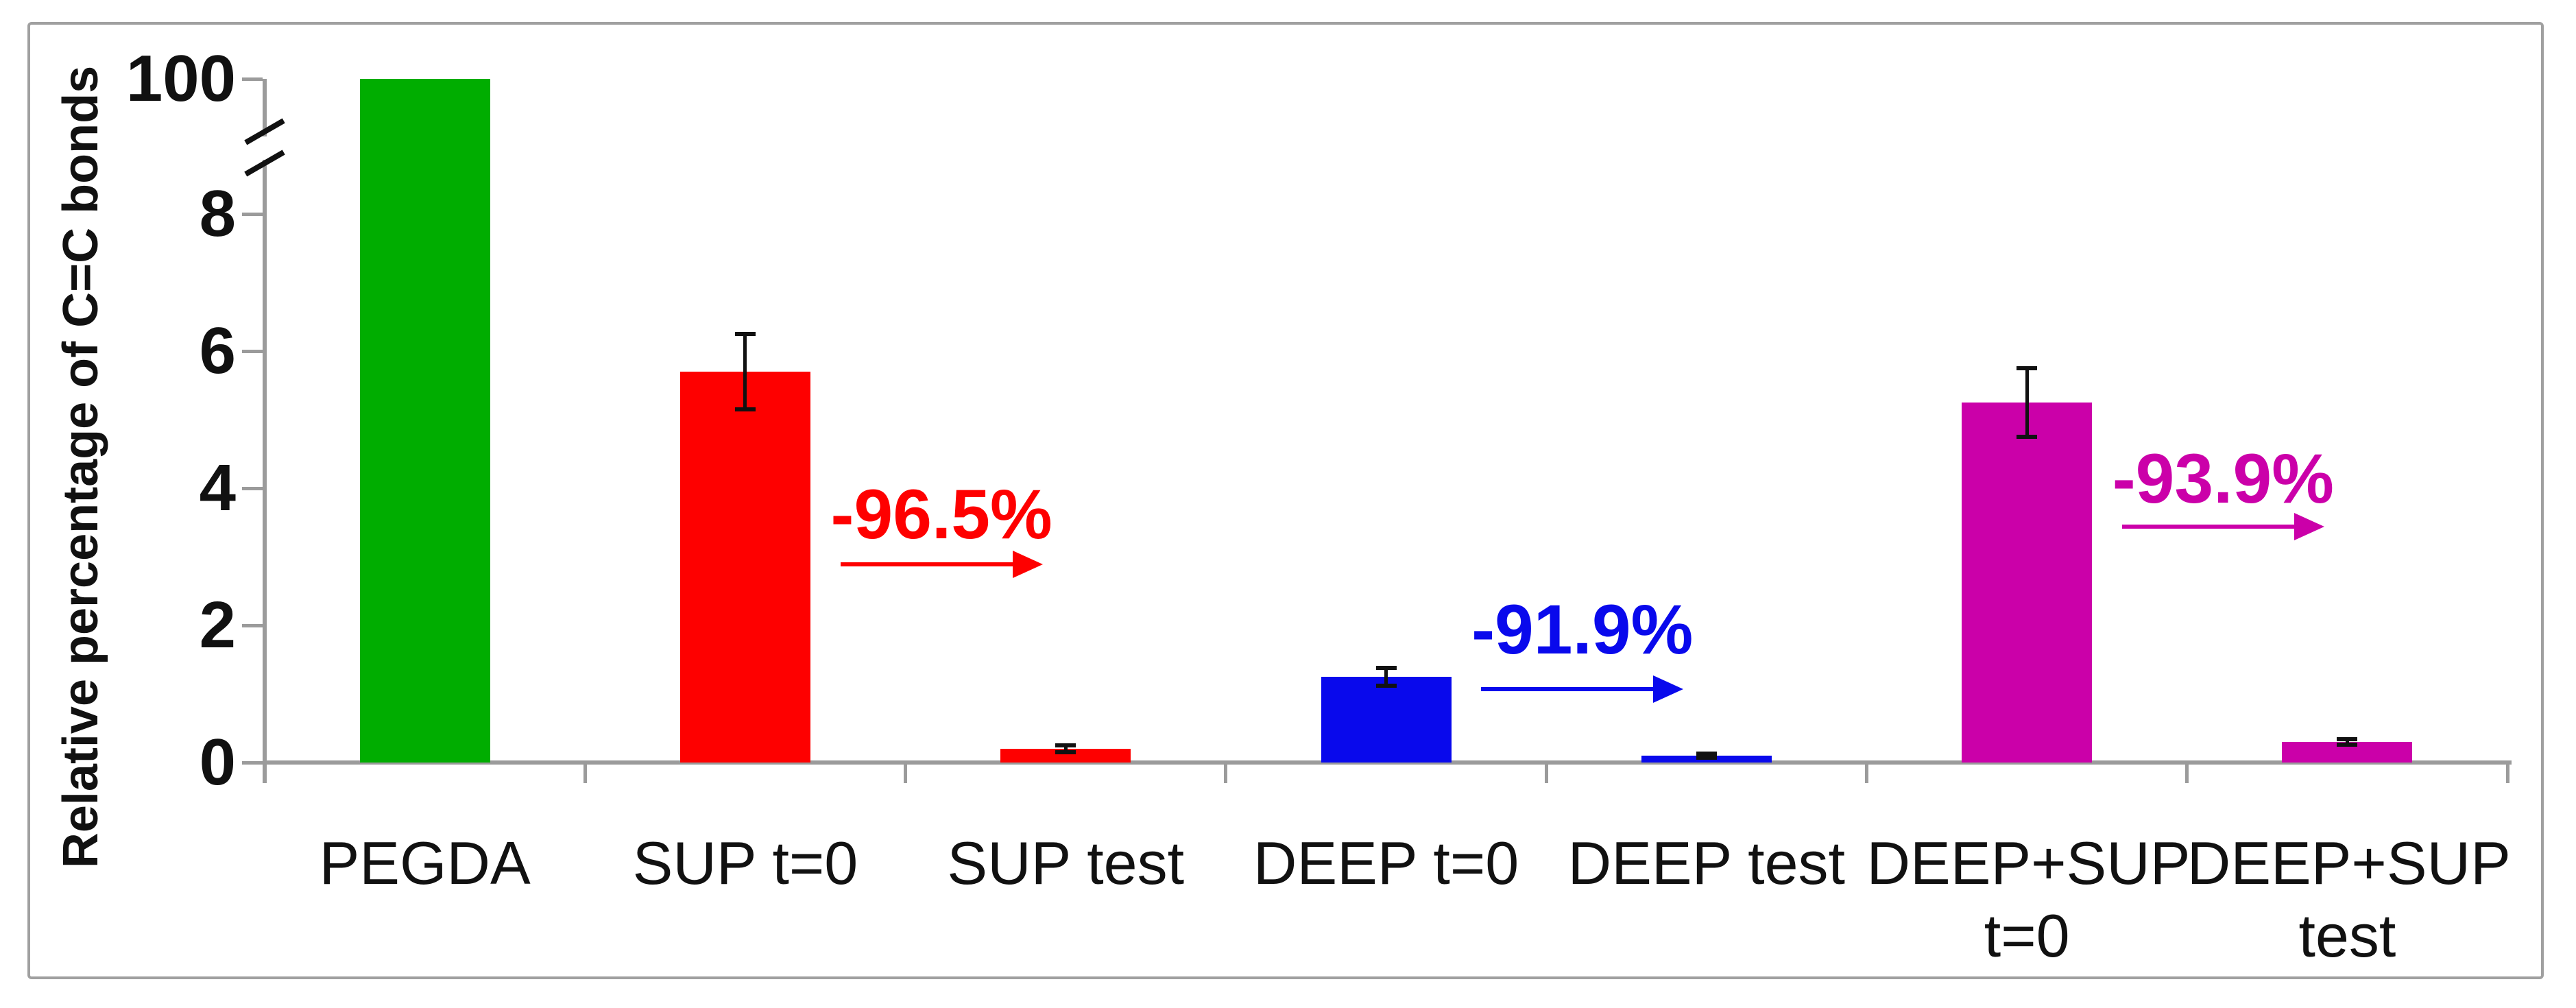 The image size is (2576, 1008). I want to click on x-category-label-line: test, so click(2347, 936).